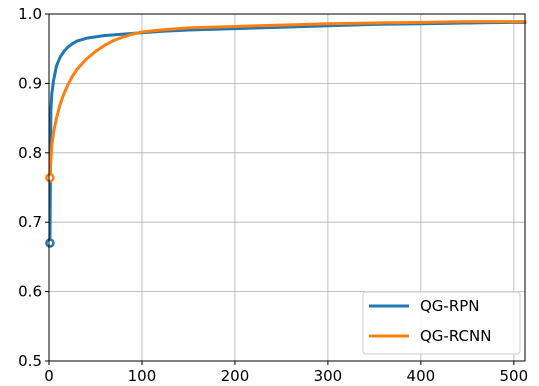 The height and width of the screenshot is (386, 539). I want to click on y-tick-label: 1.0, so click(30, 14).